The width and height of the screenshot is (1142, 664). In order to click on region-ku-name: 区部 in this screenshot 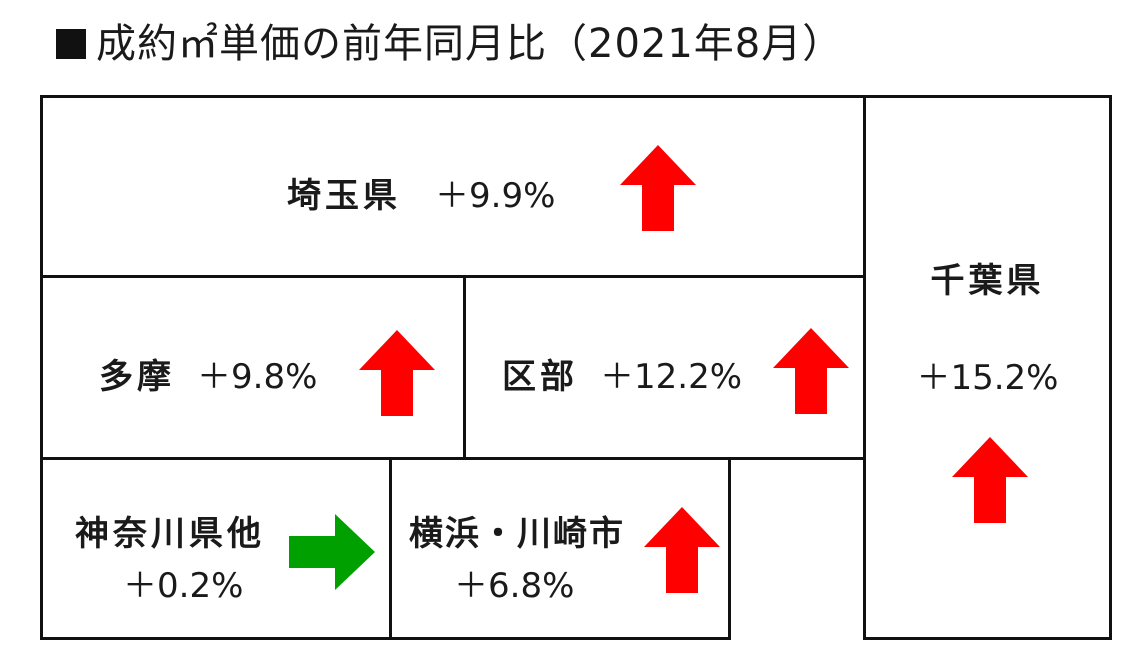, I will do `click(540, 377)`.